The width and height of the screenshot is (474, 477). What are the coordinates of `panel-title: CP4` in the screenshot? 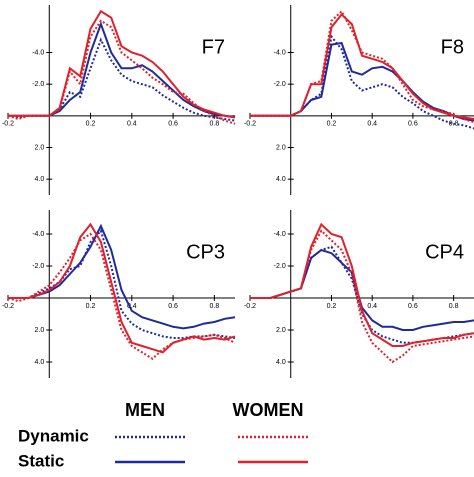 It's located at (444, 252).